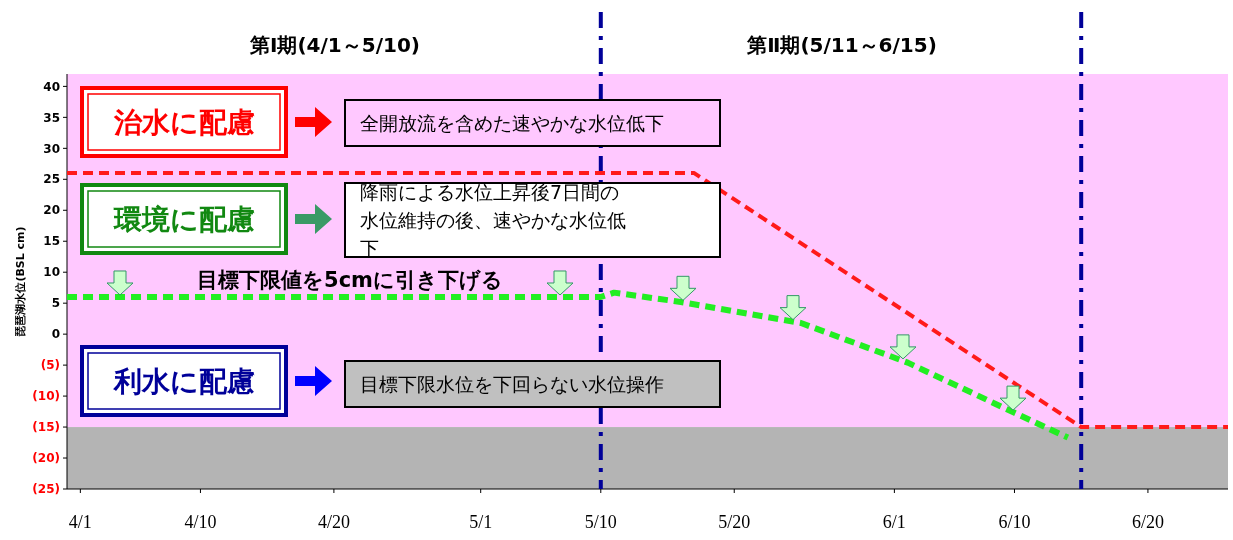 The height and width of the screenshot is (540, 1233). Describe the element at coordinates (493, 219) in the screenshot. I see `annotation: 降雨による水位上昇後7日間の水位維持の後、速やかな水位低下` at that location.